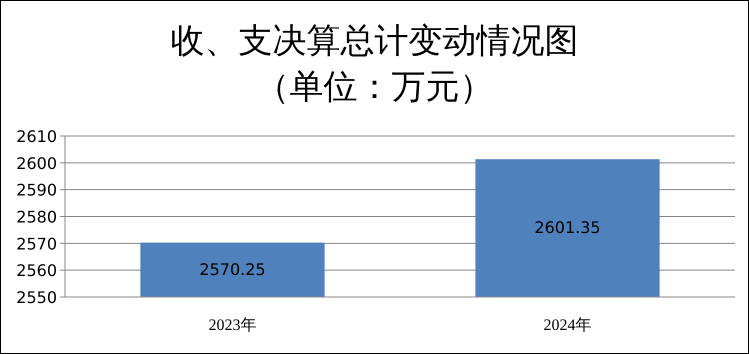 The image size is (749, 354). What do you see at coordinates (232, 325) in the screenshot?
I see `x-tick-label: 2023年` at bounding box center [232, 325].